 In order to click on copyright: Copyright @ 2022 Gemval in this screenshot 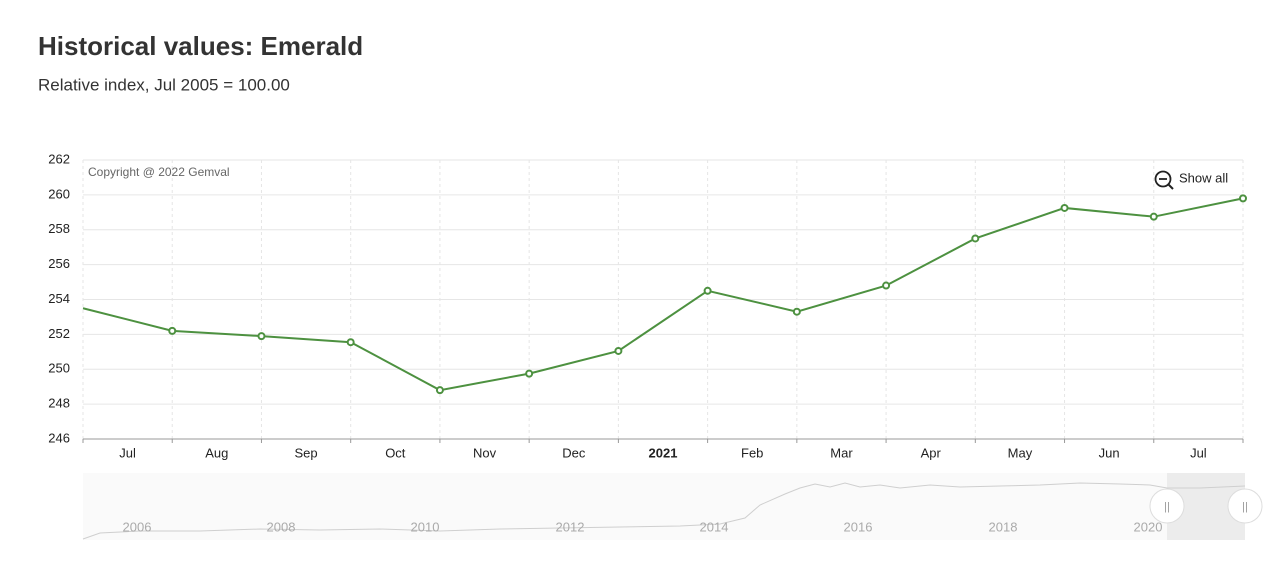, I will do `click(159, 172)`.